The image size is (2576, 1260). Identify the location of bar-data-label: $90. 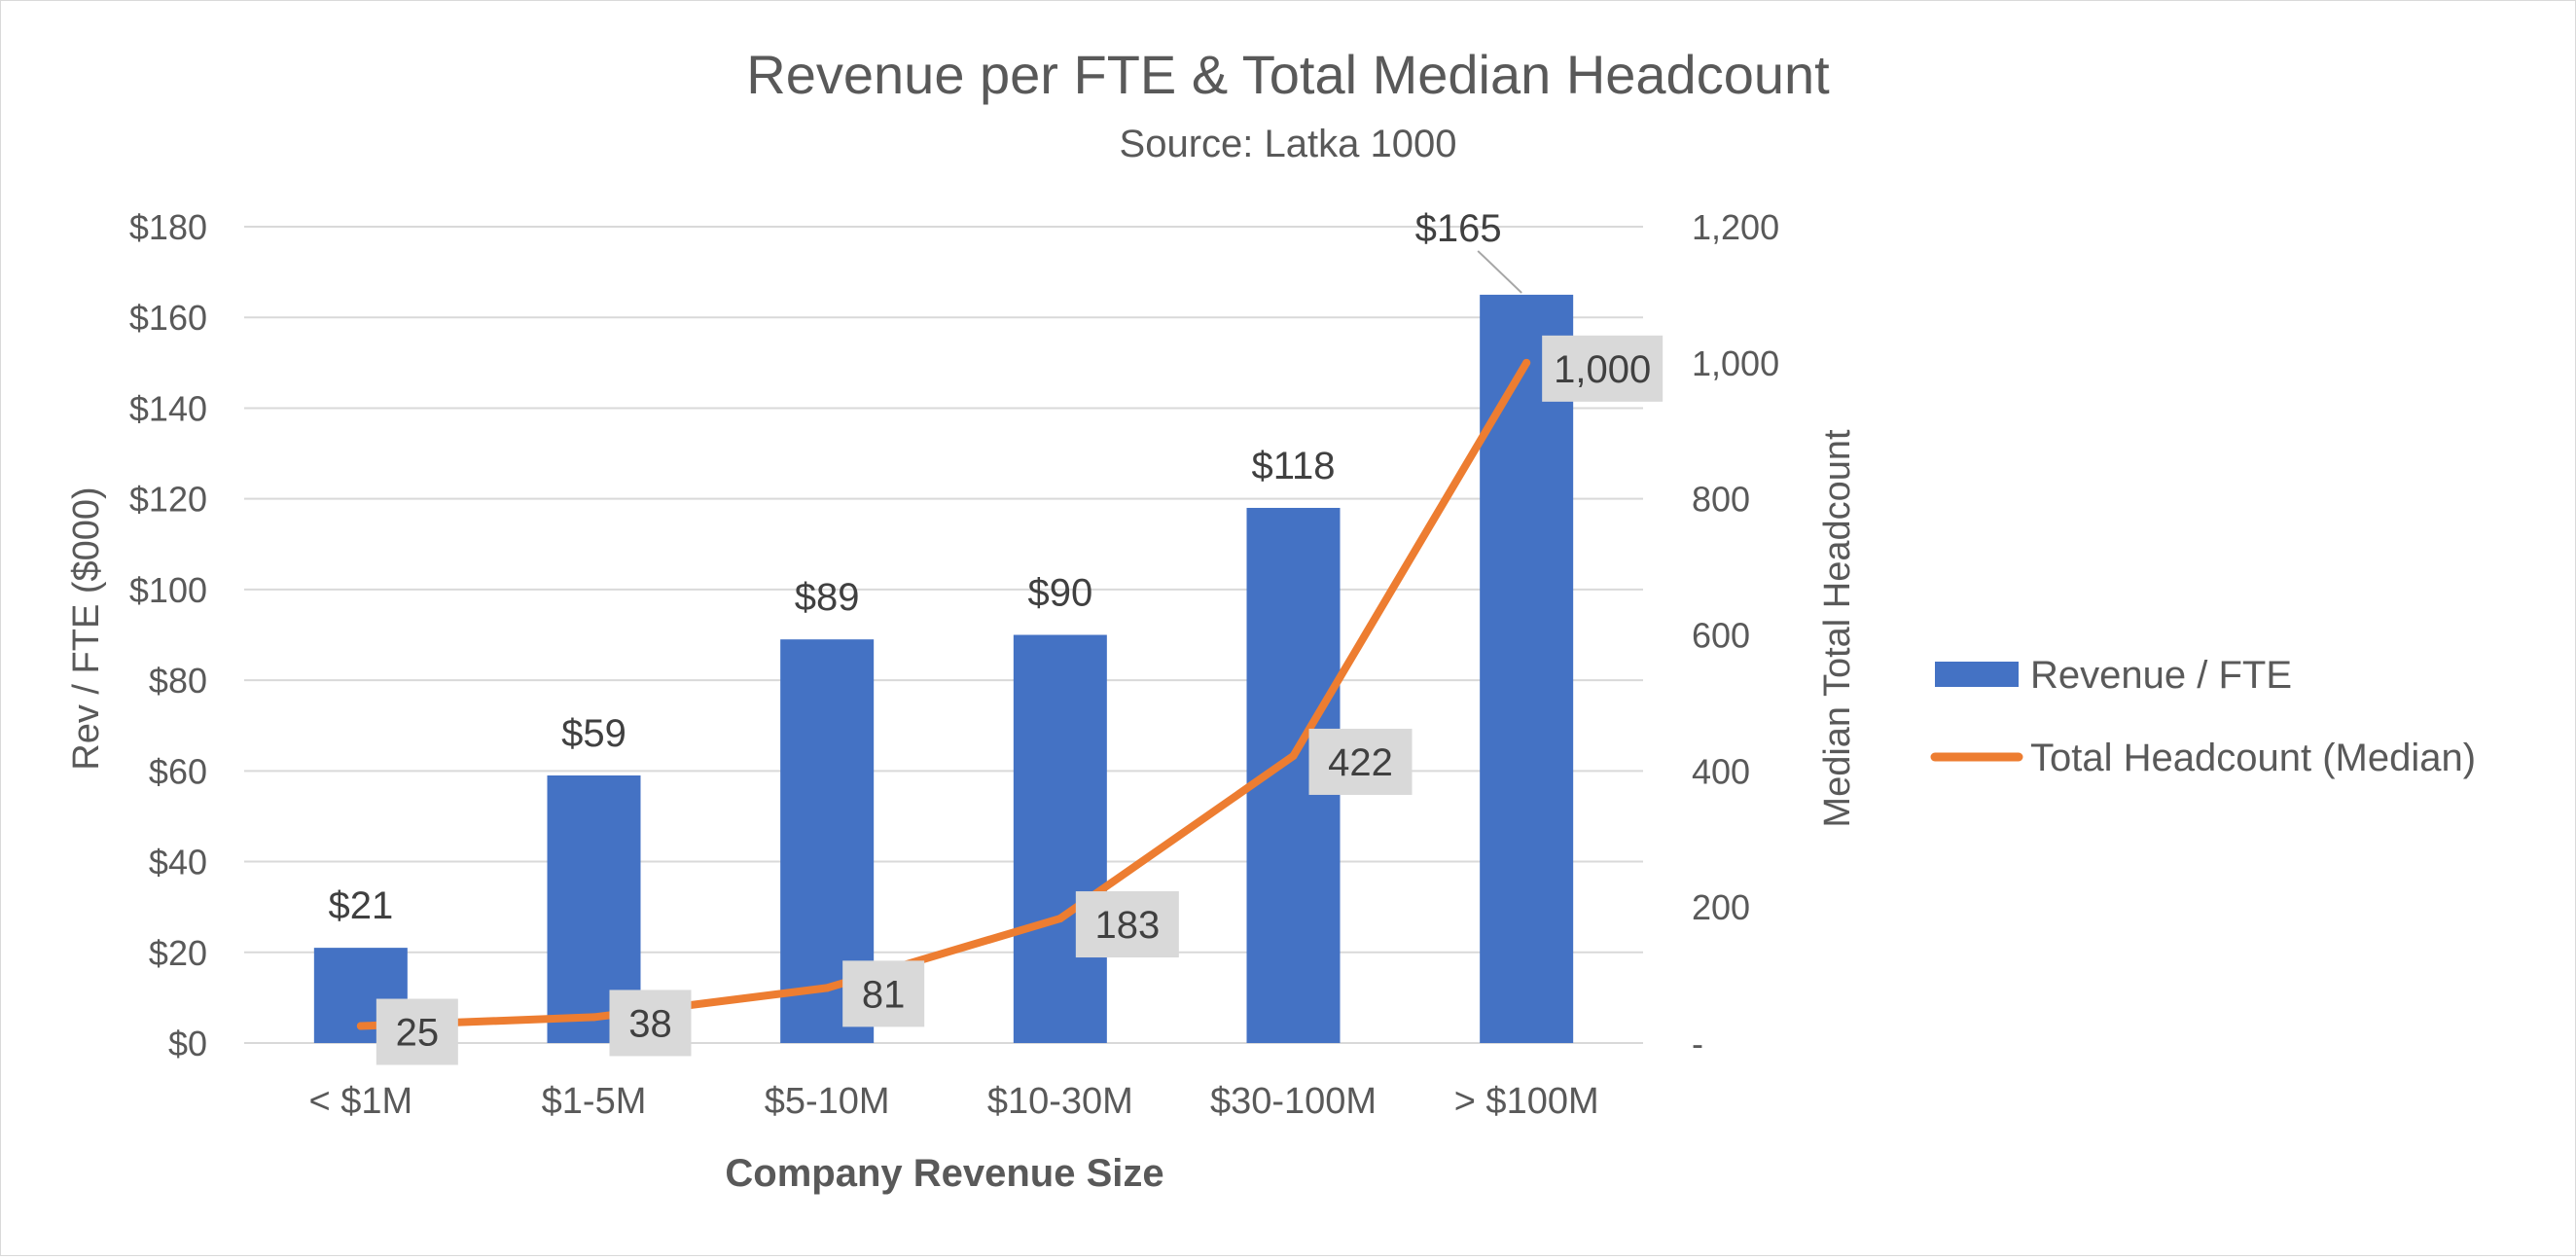
(1059, 593).